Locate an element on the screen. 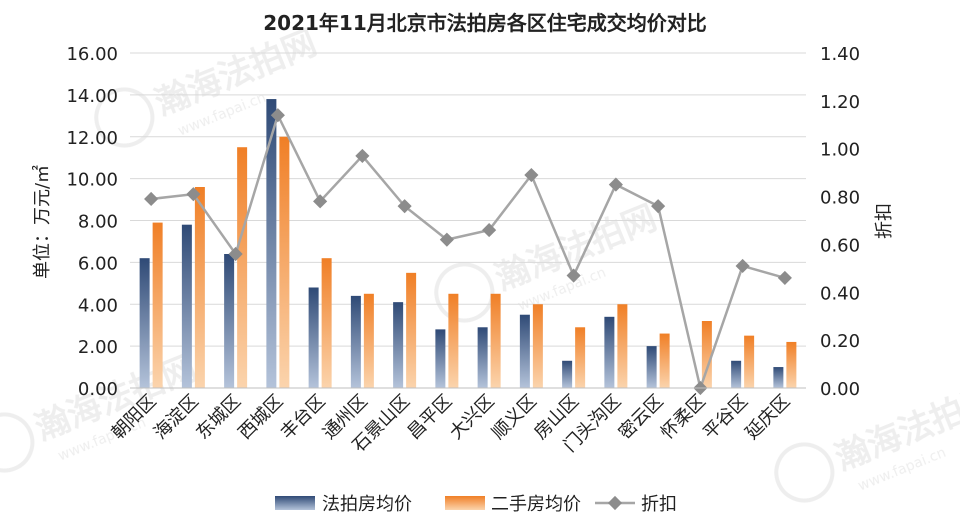 The image size is (960, 532). y2-tick-label: 0.40 is located at coordinates (840, 293).